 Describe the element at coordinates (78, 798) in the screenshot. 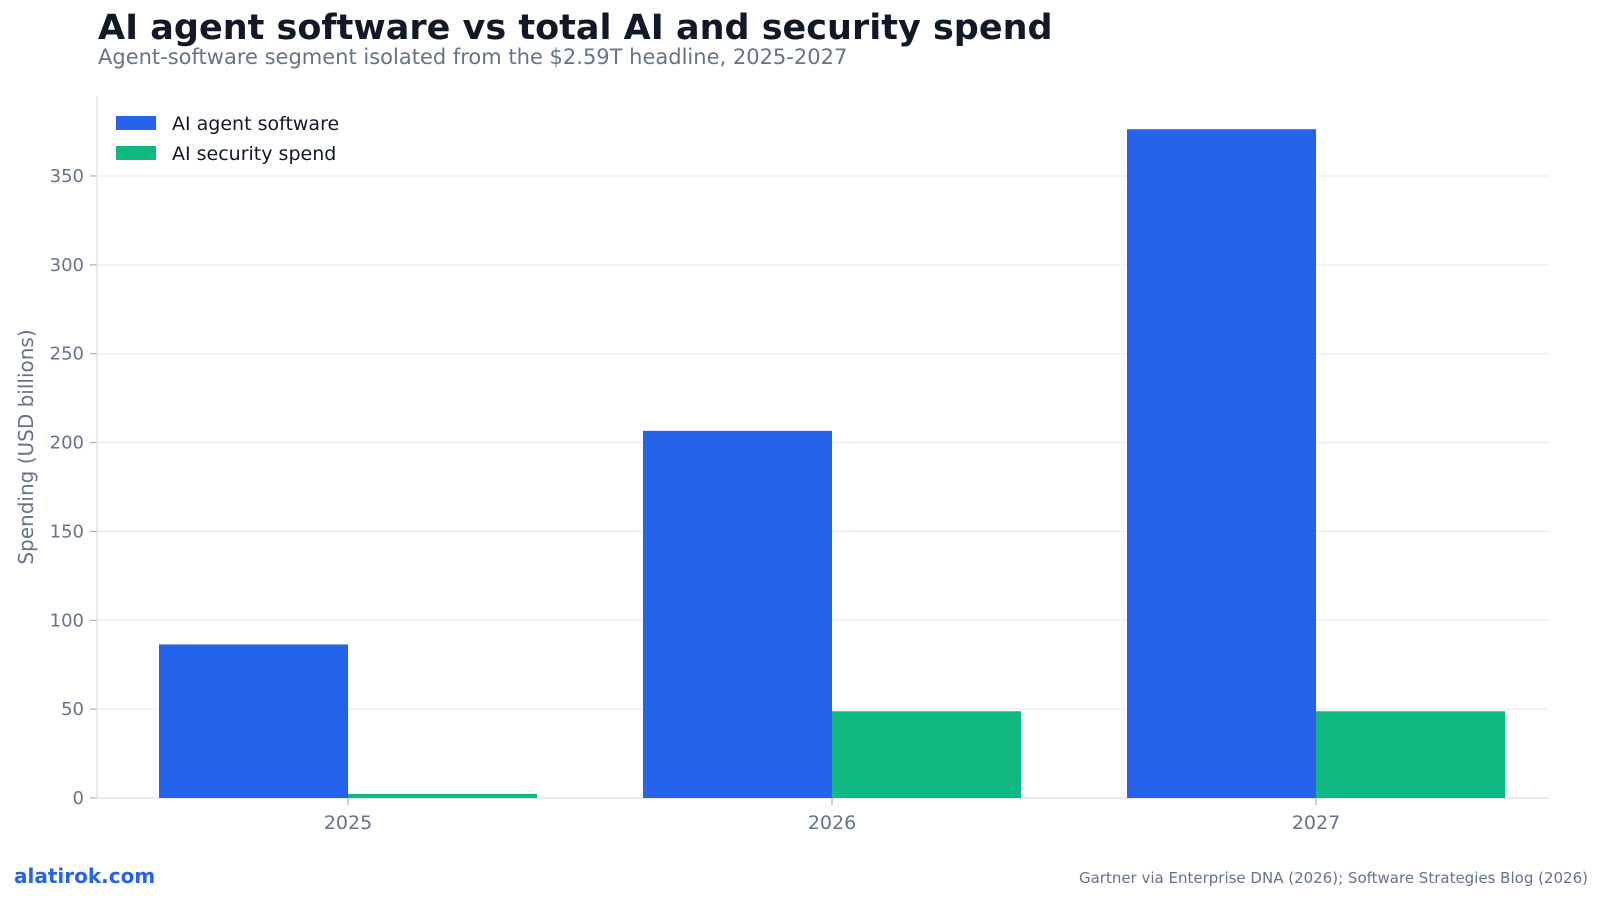

I see `y-tick-label-0: 0` at that location.